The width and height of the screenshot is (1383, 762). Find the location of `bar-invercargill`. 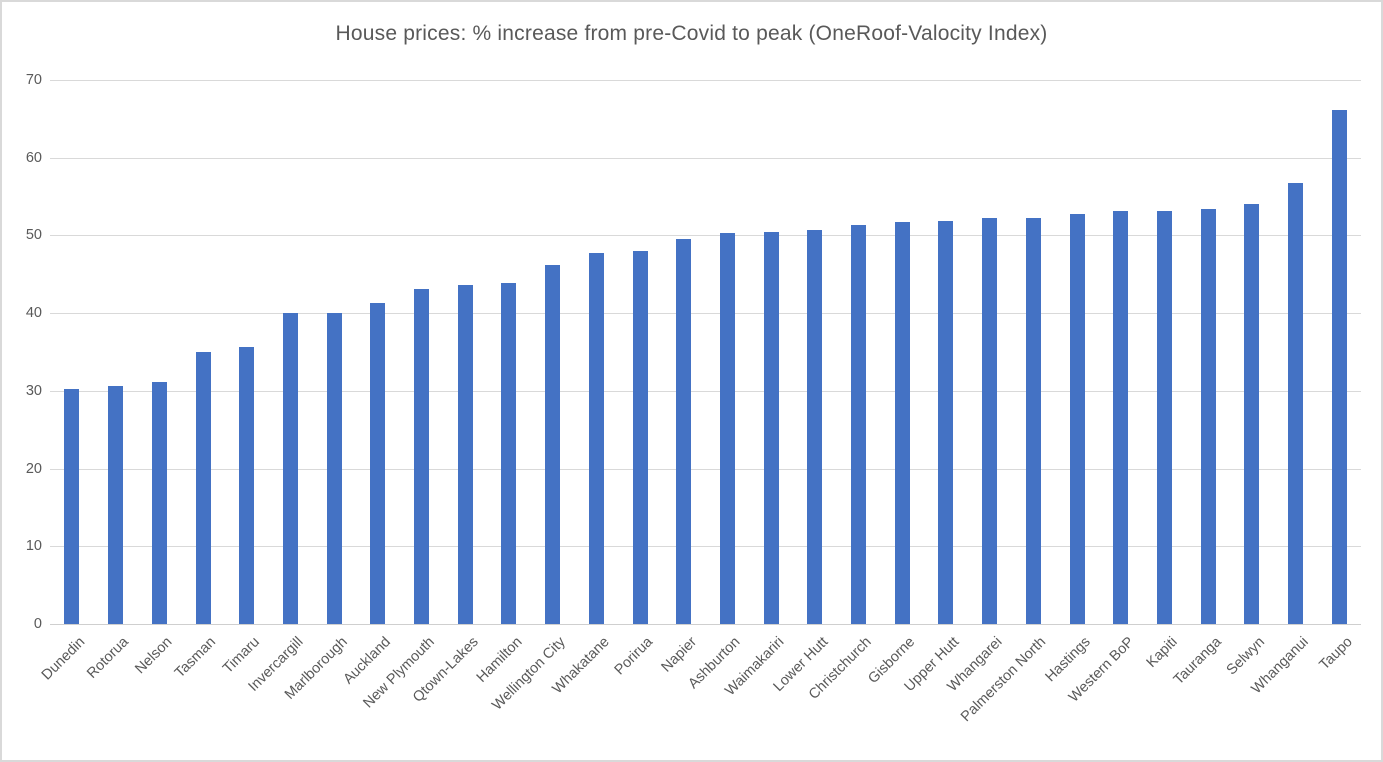

bar-invercargill is located at coordinates (290, 468).